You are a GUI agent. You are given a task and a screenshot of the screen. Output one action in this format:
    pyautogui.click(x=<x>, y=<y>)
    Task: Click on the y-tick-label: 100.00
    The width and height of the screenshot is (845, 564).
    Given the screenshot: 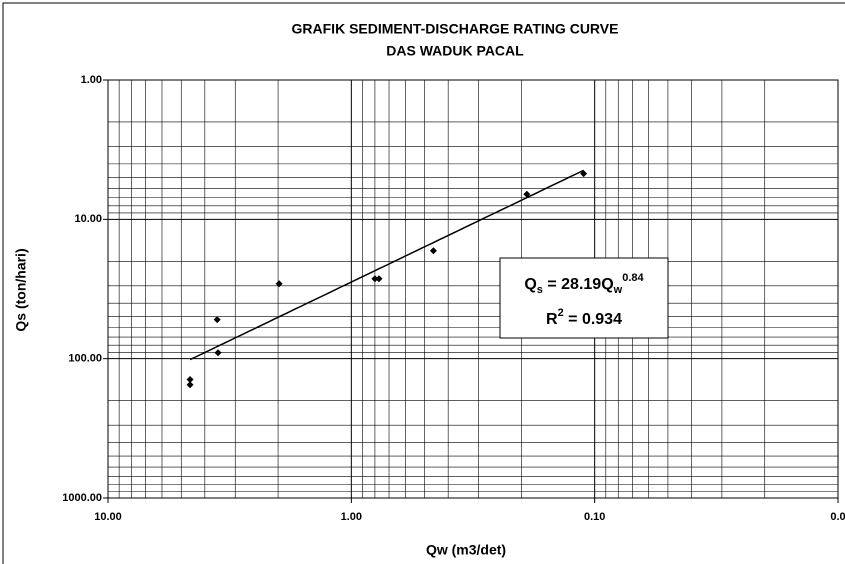 What is the action you would take?
    pyautogui.click(x=85, y=359)
    